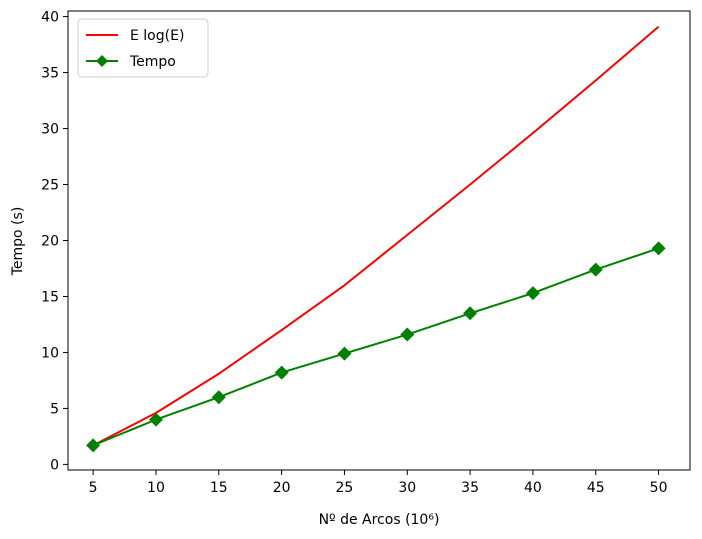 This screenshot has height=539, width=702. I want to click on y-tick-label: 0, so click(54, 465).